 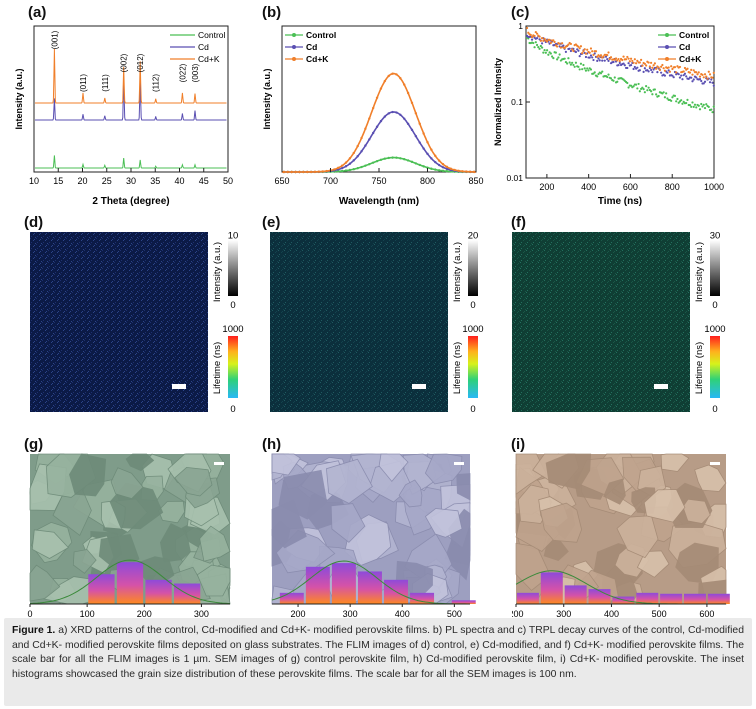 I want to click on trpl-legend-marker, so click(x=667, y=59).